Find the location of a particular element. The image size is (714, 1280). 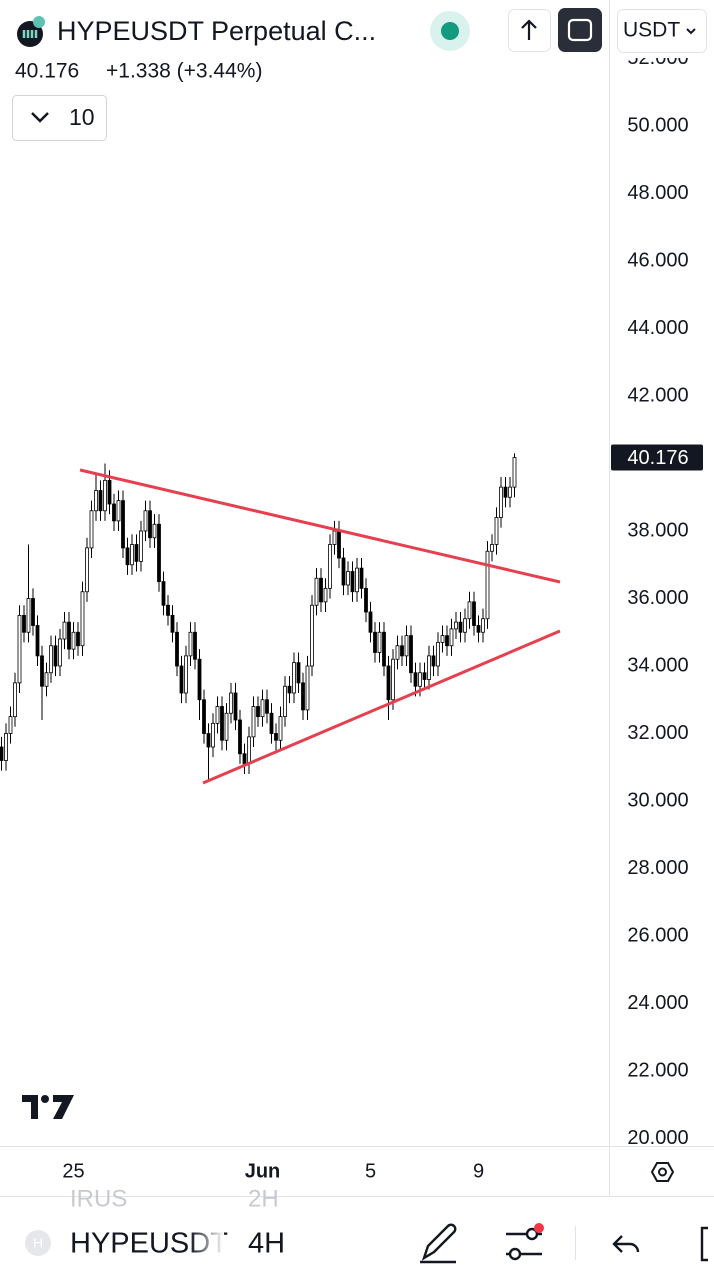

indicators-icon-knob is located at coordinates (532, 1234).